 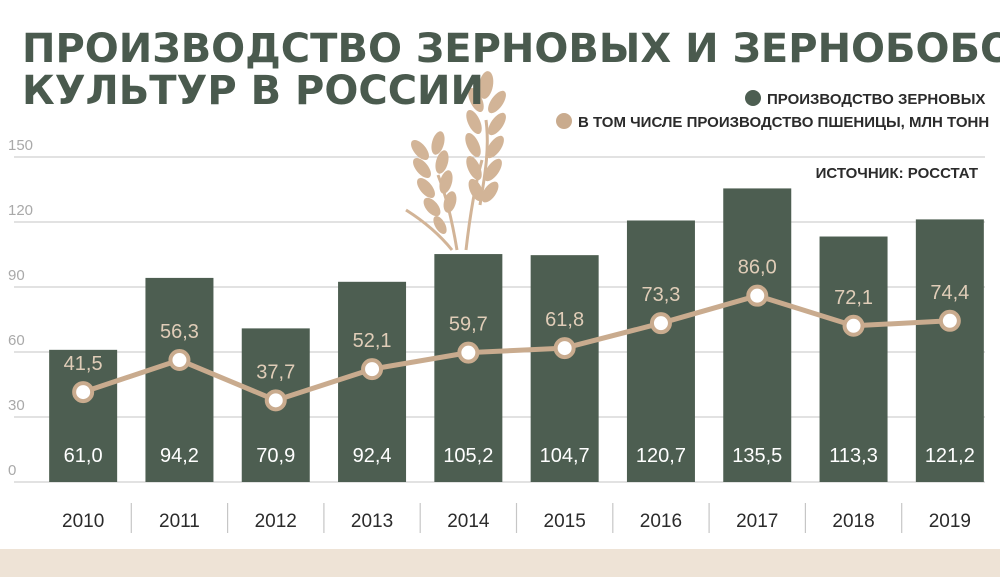 I want to click on x-axis-ticks: 2010 2011 2012 2013 2014 2015 2016 2017 2018 2019, so click(x=516, y=518).